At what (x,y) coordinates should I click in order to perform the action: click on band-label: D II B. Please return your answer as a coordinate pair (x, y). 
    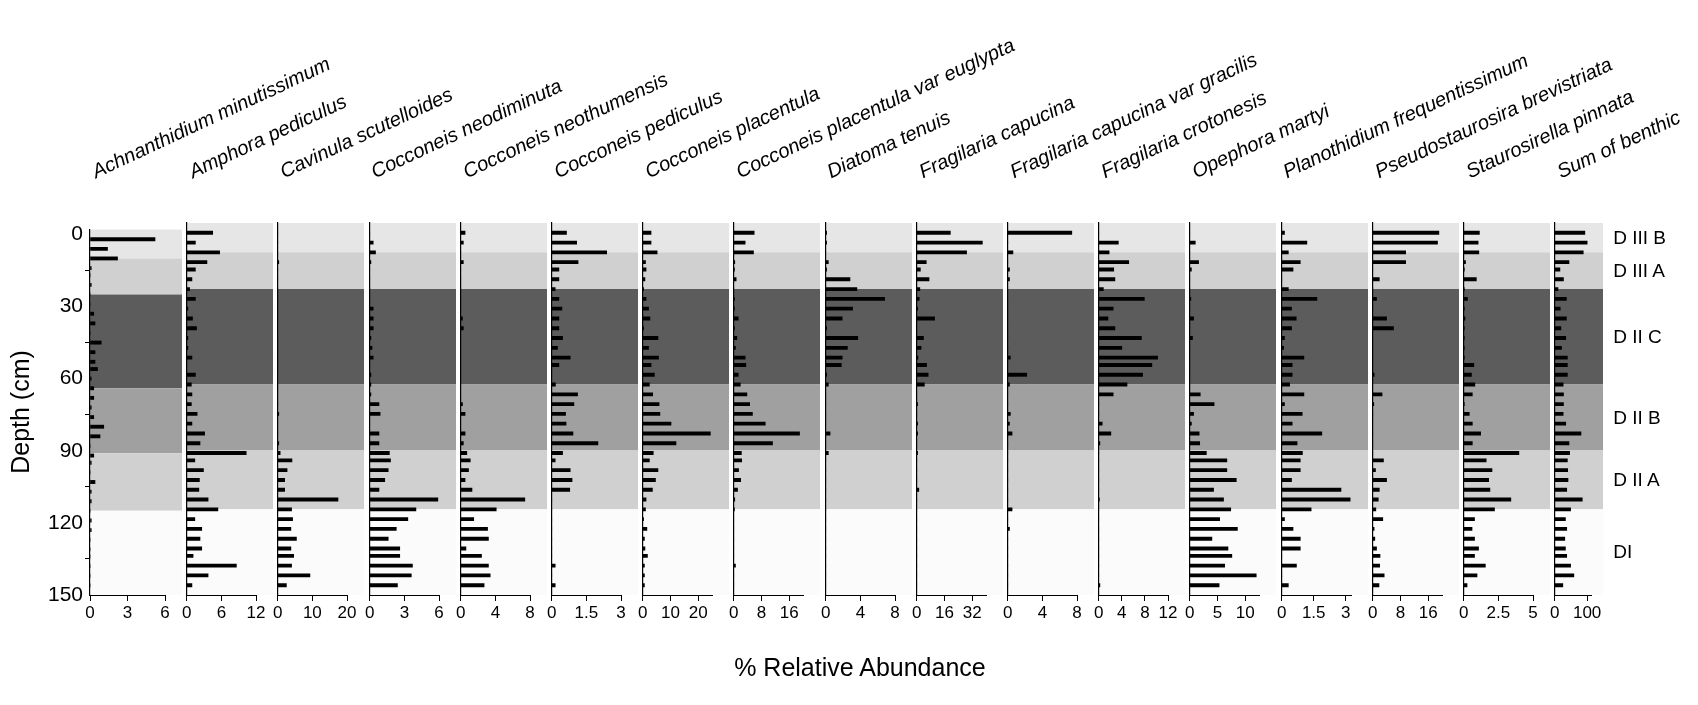
    Looking at the image, I should click on (1637, 417).